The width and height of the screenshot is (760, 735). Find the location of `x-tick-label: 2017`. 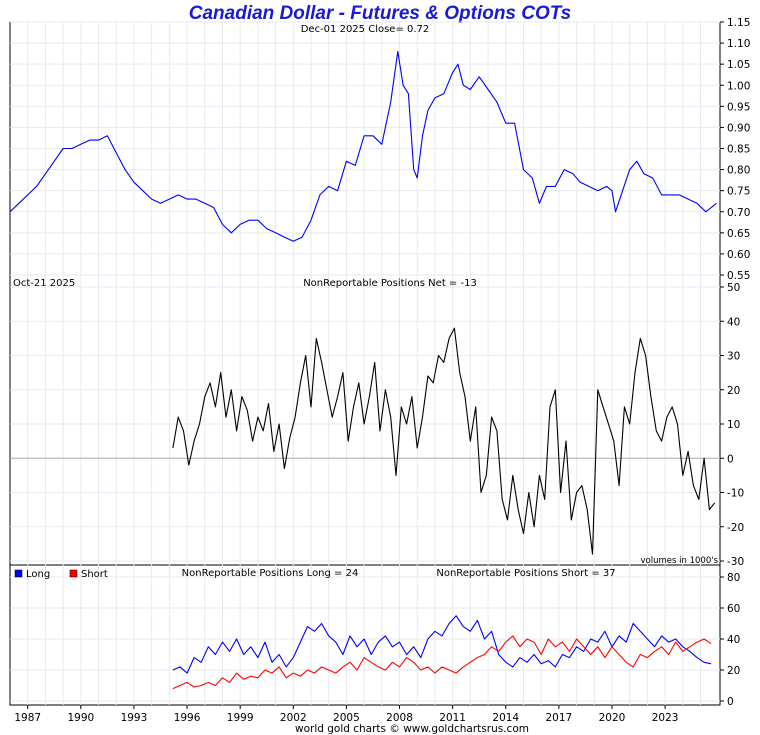

x-tick-label: 2017 is located at coordinates (559, 718).